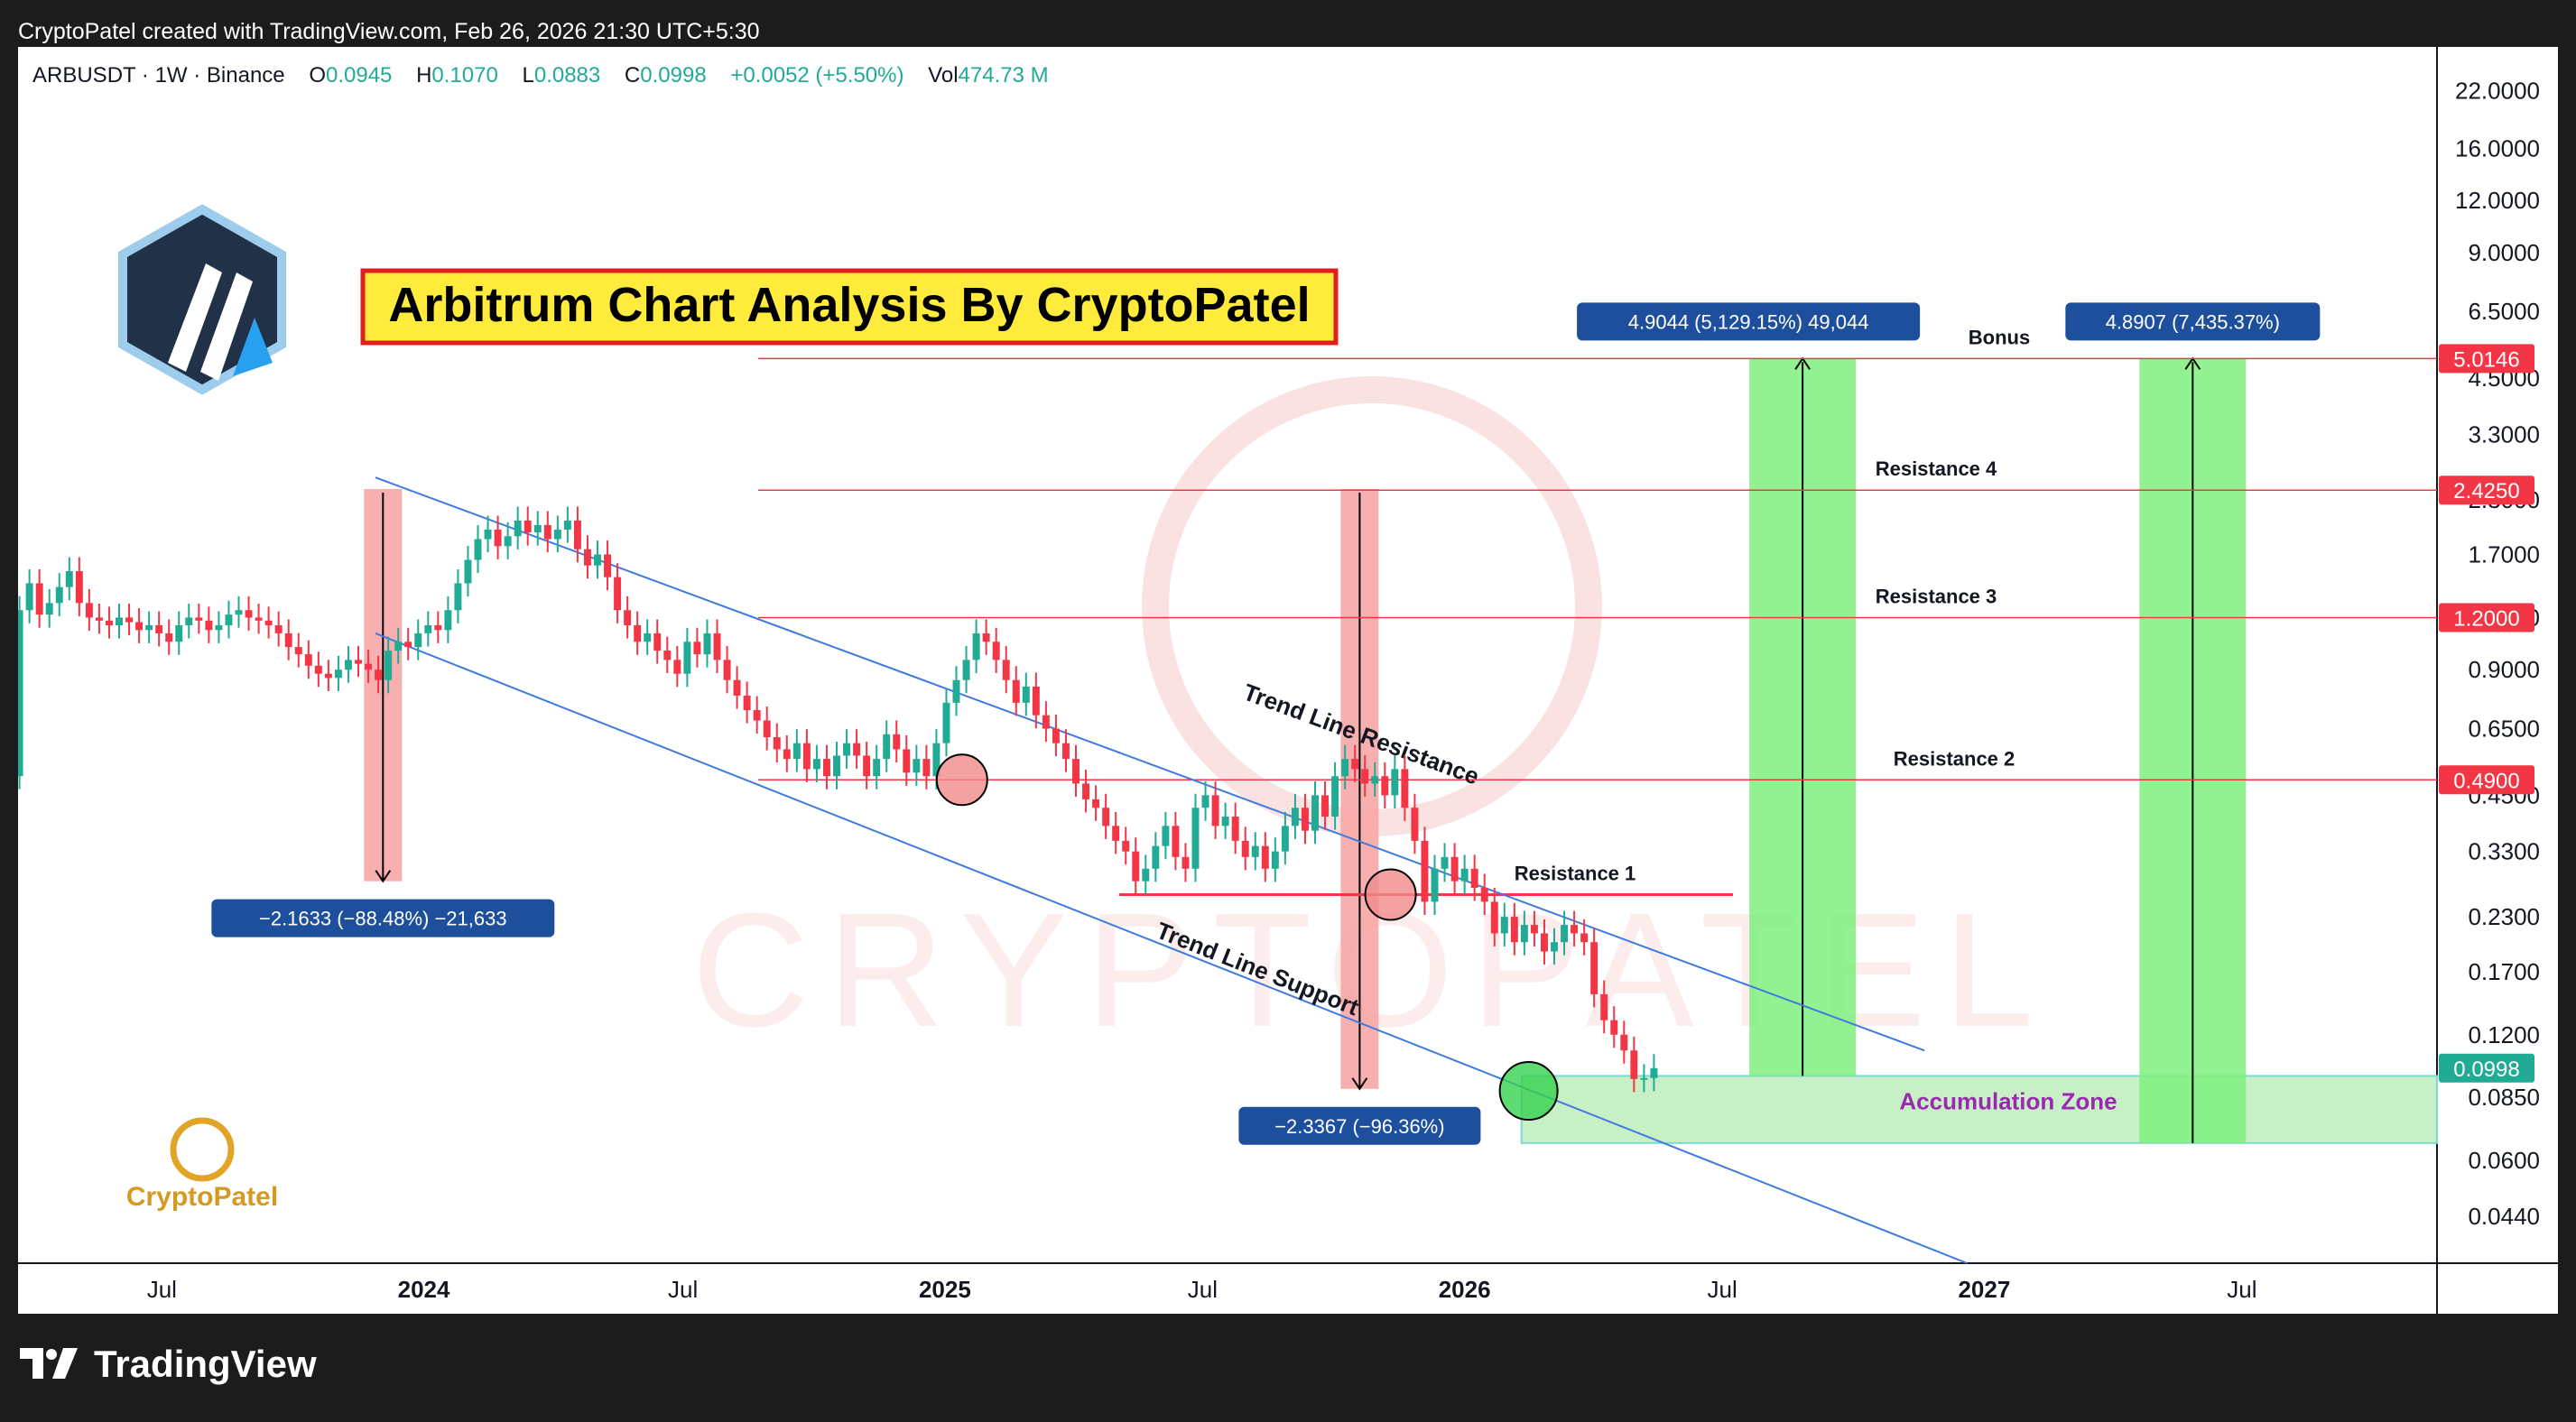  What do you see at coordinates (210, 322) in the screenshot?
I see `arbitrum-logo-stripes` at bounding box center [210, 322].